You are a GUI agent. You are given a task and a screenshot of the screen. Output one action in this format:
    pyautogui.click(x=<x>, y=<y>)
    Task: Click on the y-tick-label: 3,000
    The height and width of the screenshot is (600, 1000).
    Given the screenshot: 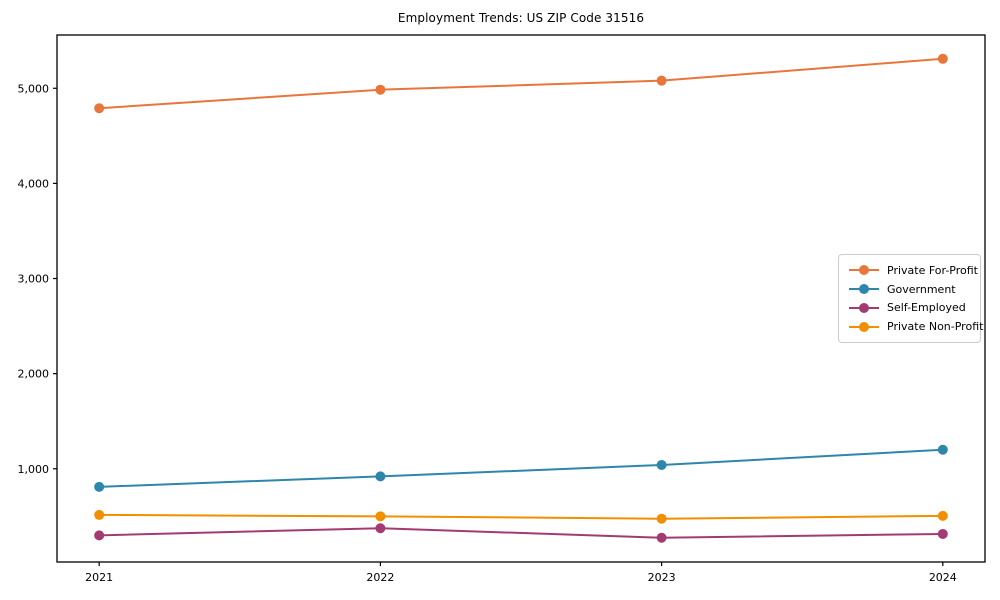 What is the action you would take?
    pyautogui.click(x=34, y=279)
    